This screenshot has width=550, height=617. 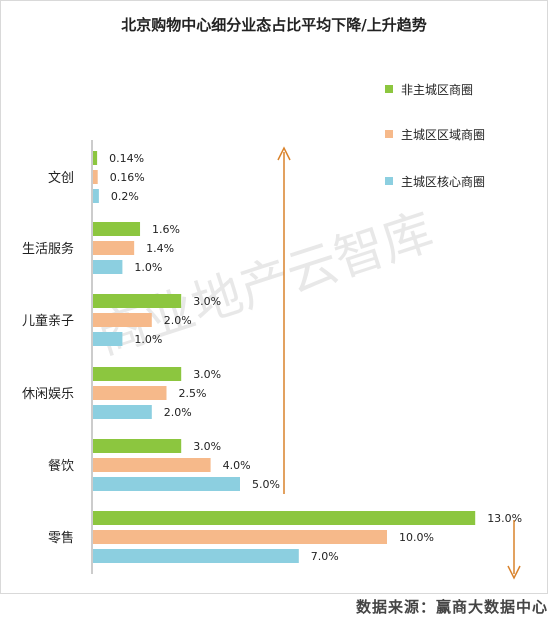 I want to click on legend-label: 非主城区商圈, so click(x=437, y=89).